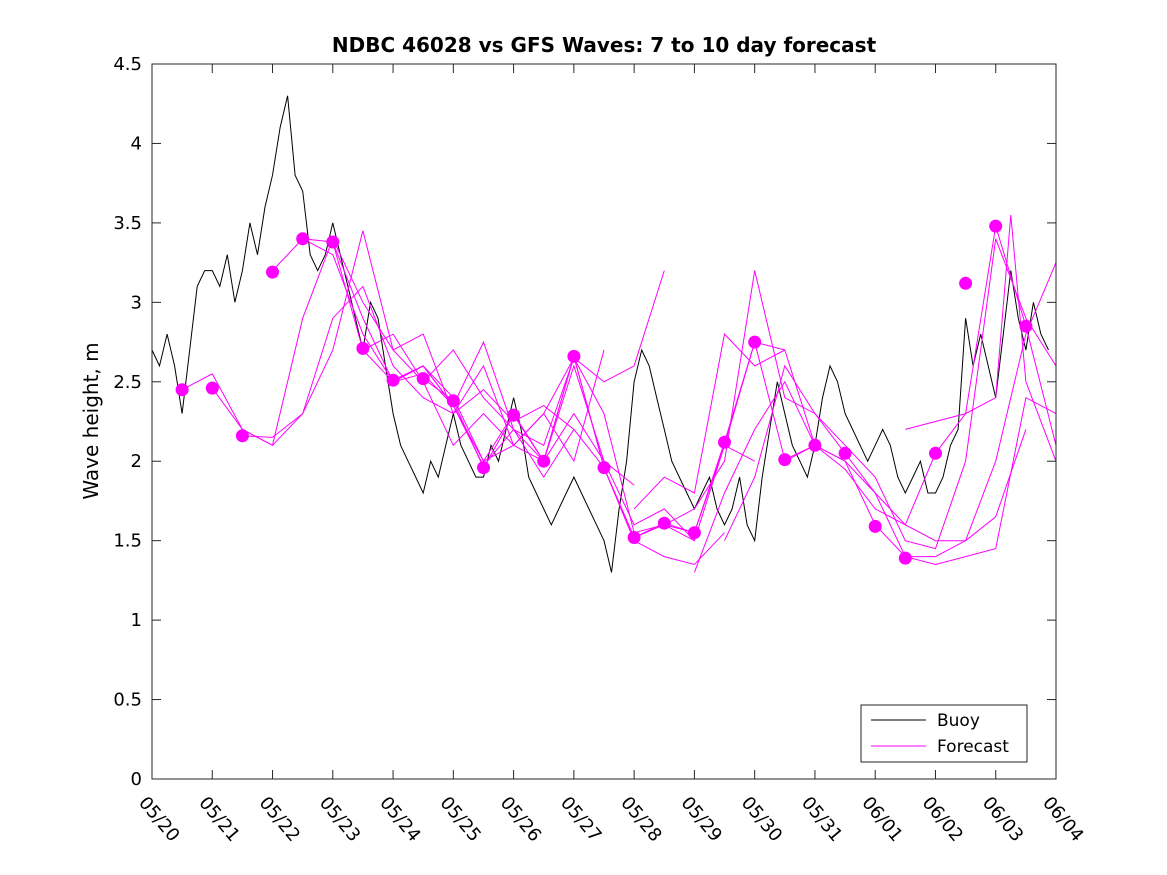  I want to click on y-tick-label: 0, so click(136, 779).